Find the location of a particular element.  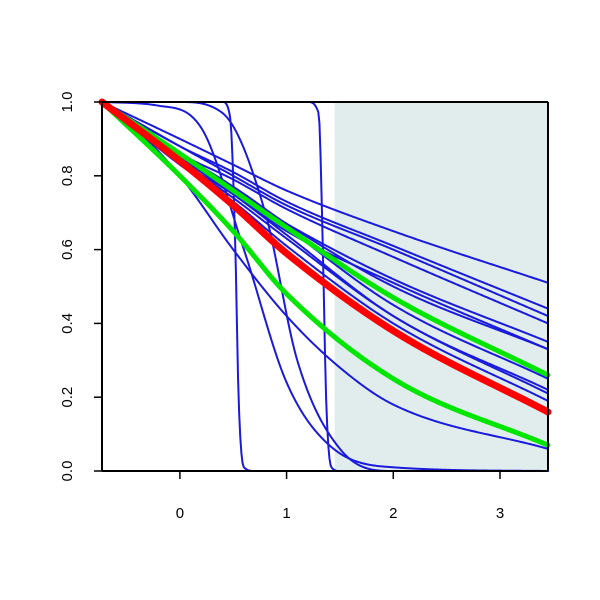

y-tick-label-3: 0.6 is located at coordinates (67, 249).